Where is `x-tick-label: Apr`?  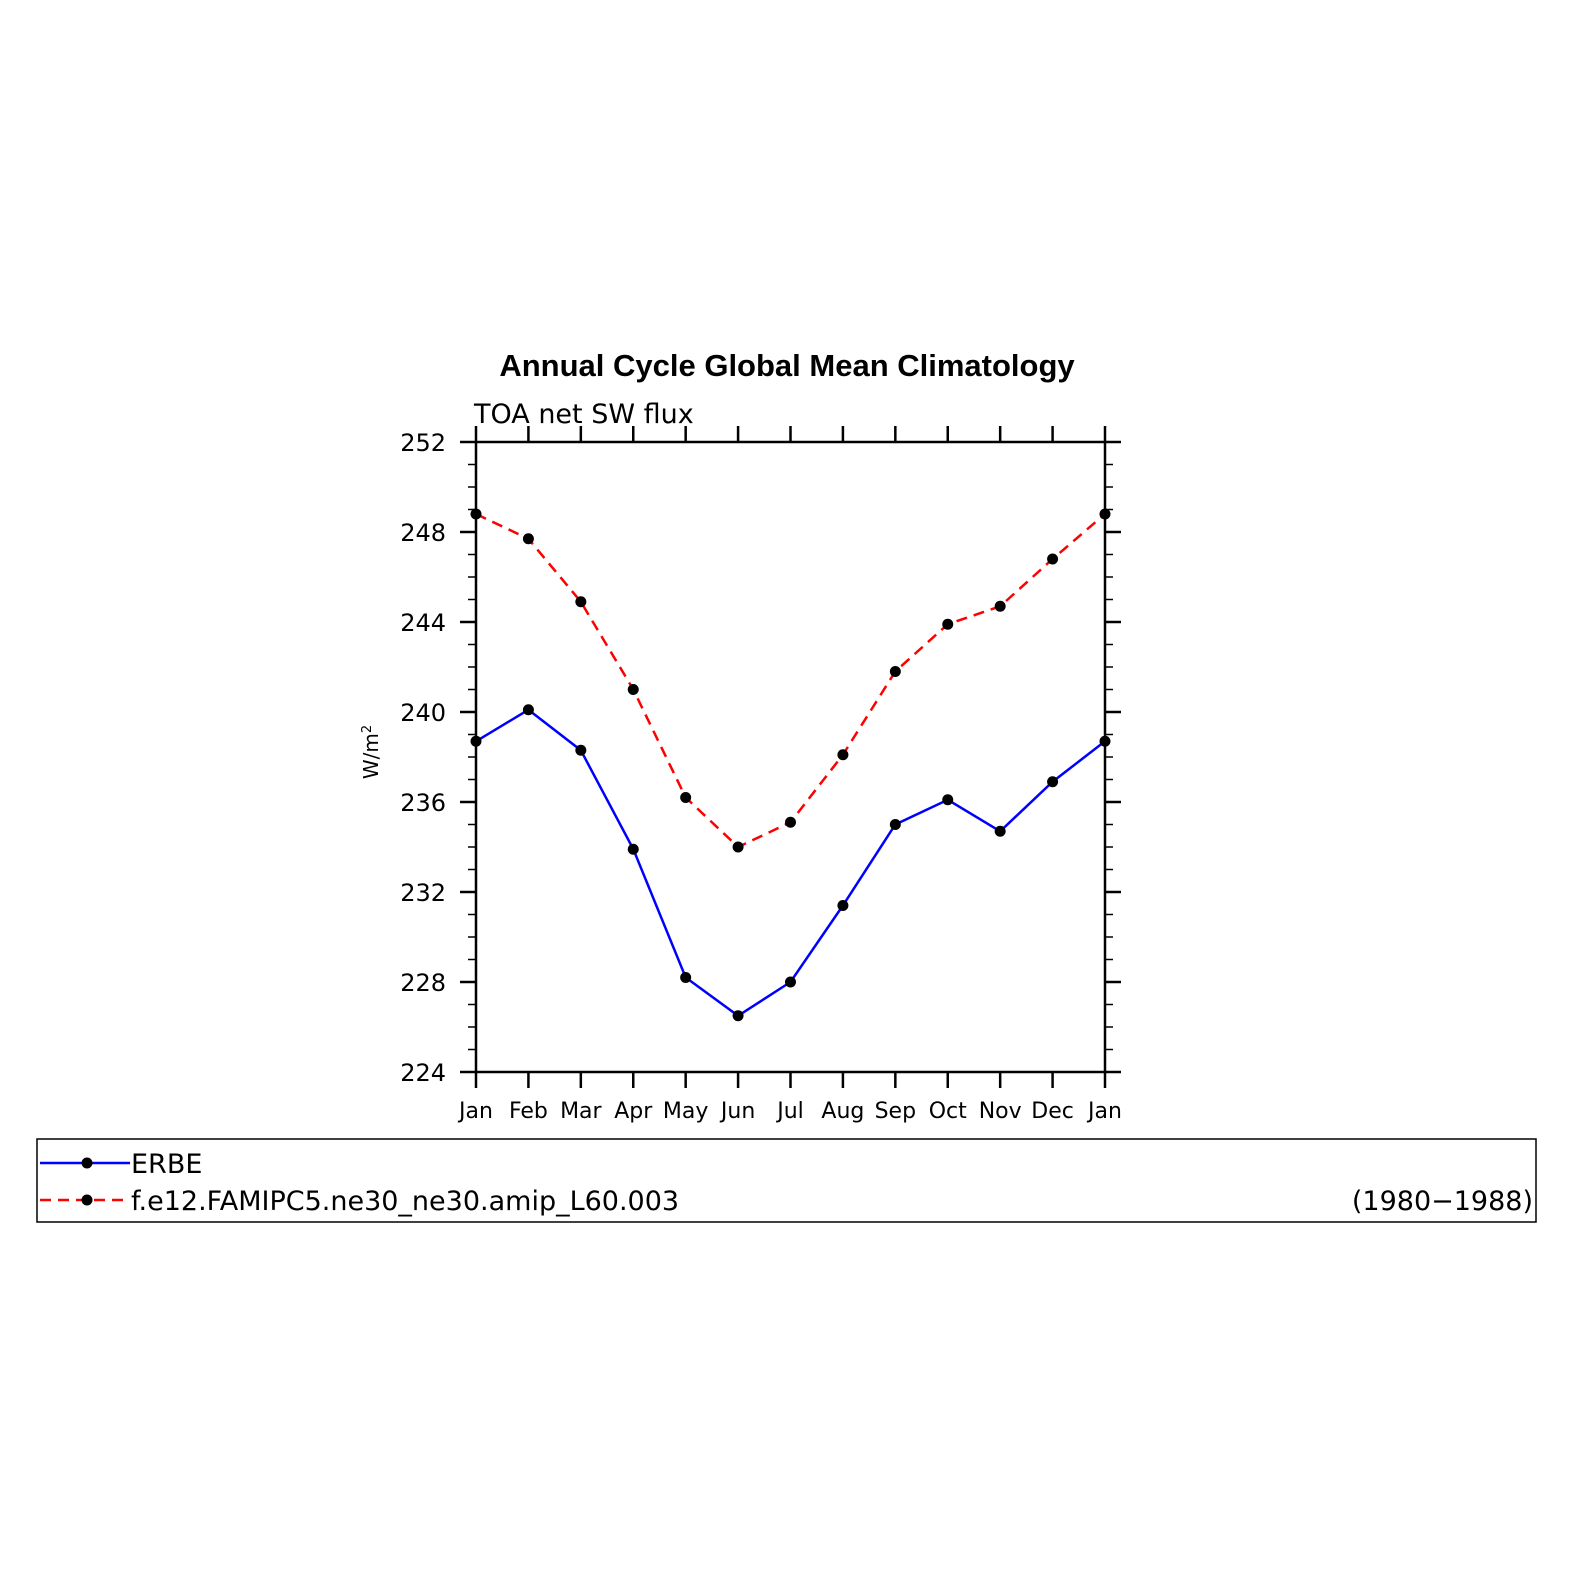 x-tick-label: Apr is located at coordinates (633, 1111).